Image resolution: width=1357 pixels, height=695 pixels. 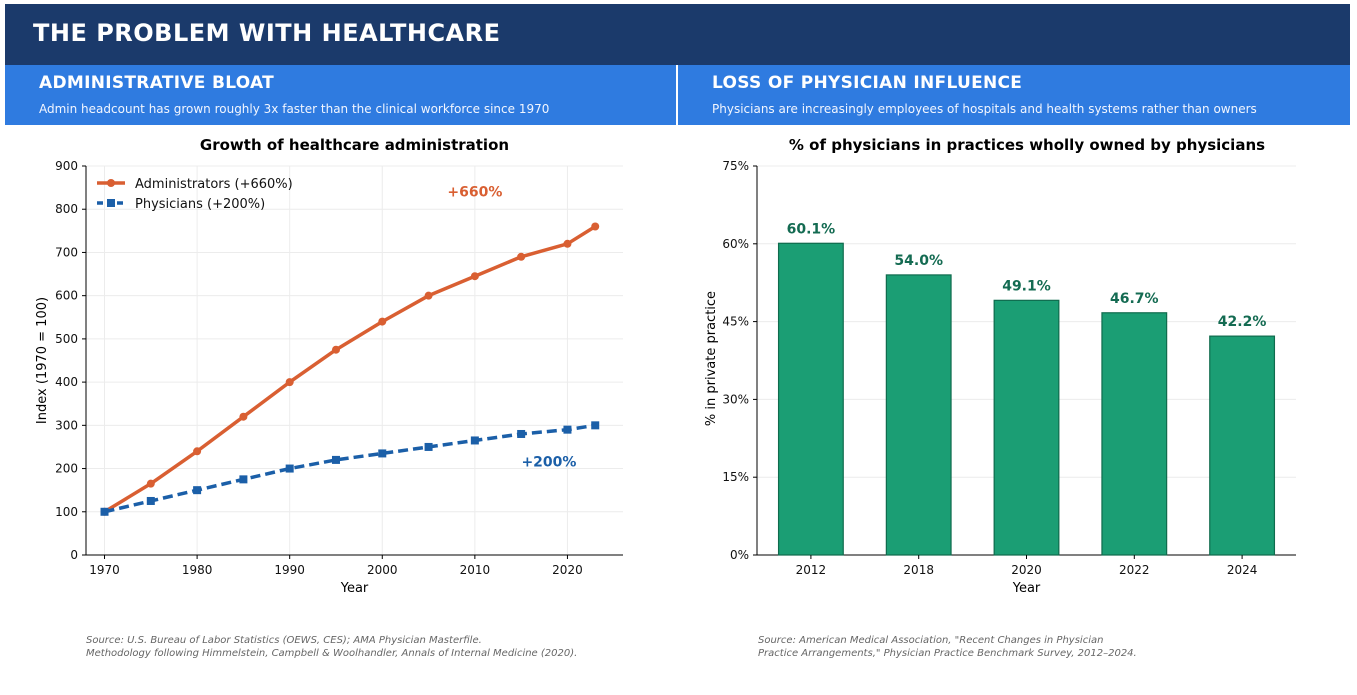 I want to click on legend-label: Administrators (+660%), so click(x=214, y=184).